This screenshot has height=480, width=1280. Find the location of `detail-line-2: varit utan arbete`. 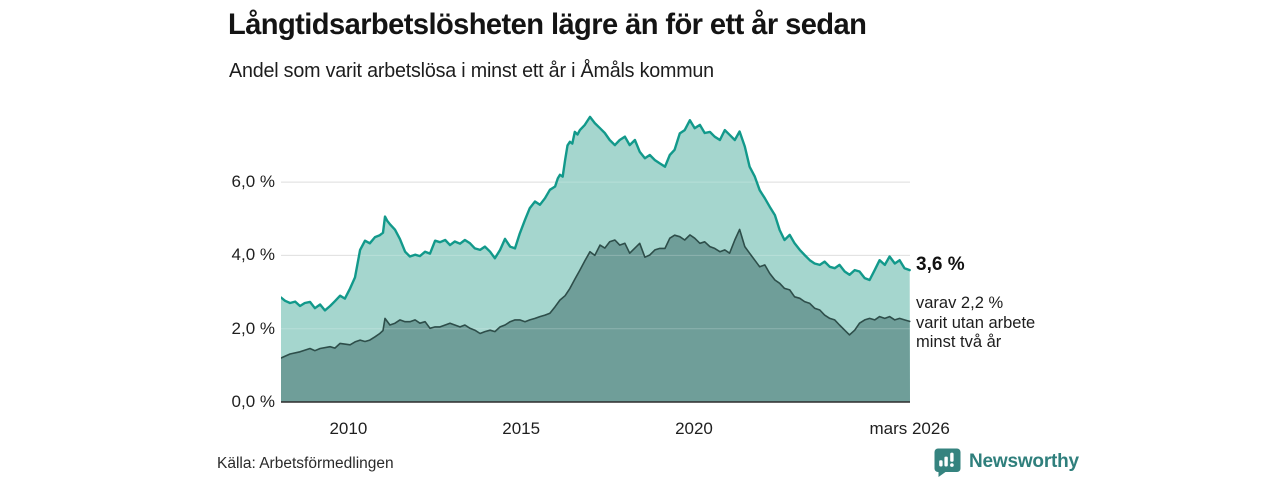

detail-line-2: varit utan arbete is located at coordinates (976, 322).